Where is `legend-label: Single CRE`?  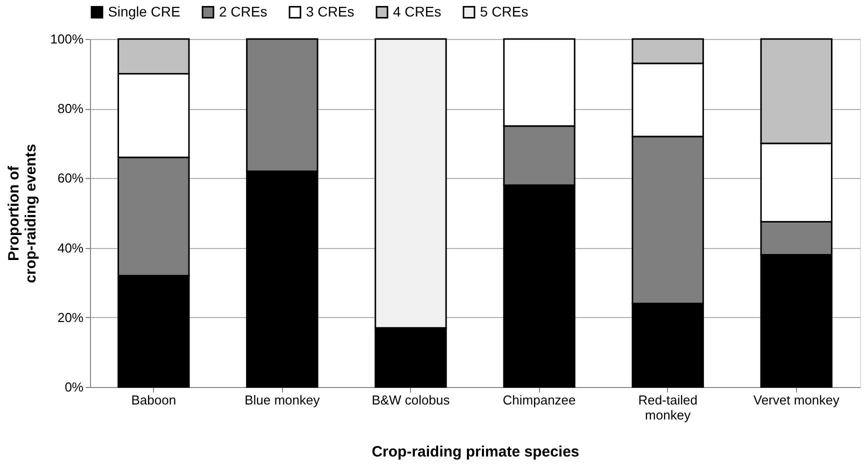
legend-label: Single CRE is located at coordinates (144, 11).